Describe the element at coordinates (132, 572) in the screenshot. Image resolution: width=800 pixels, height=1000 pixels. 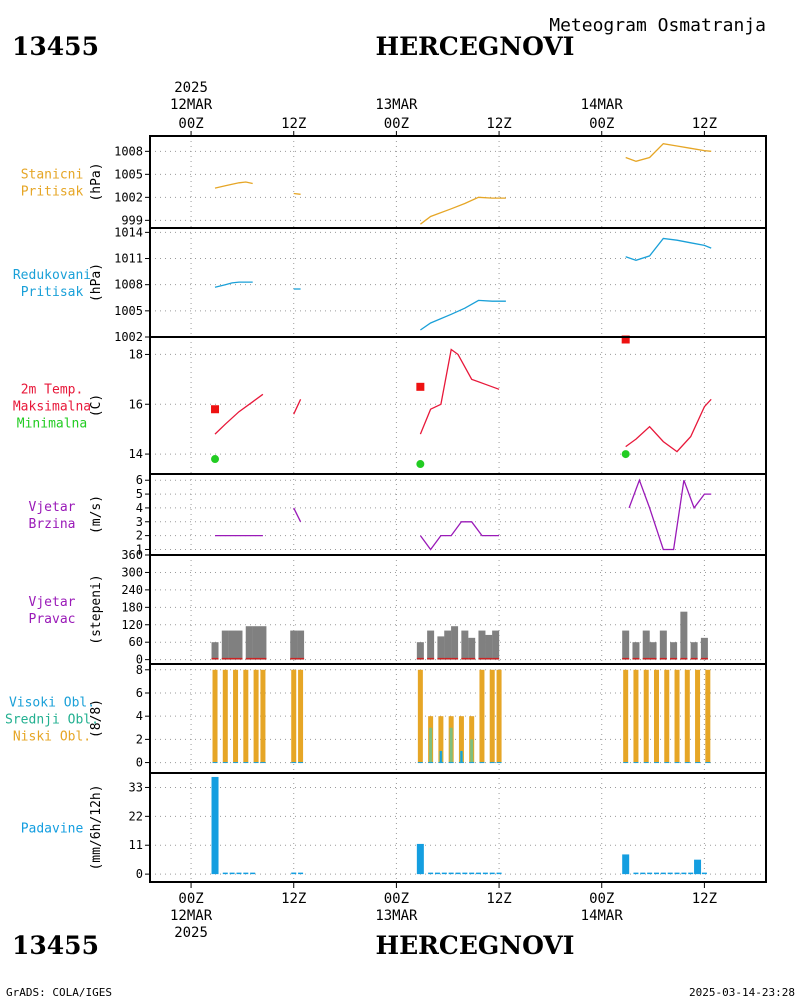
I see `y-tick-label: 300` at that location.